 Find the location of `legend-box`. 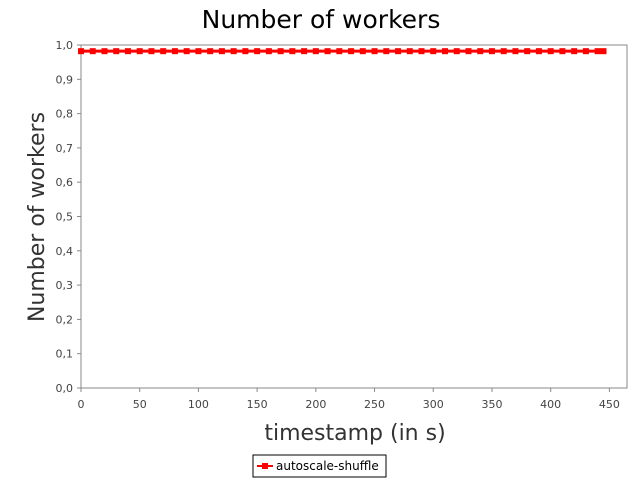

legend-box is located at coordinates (319, 466).